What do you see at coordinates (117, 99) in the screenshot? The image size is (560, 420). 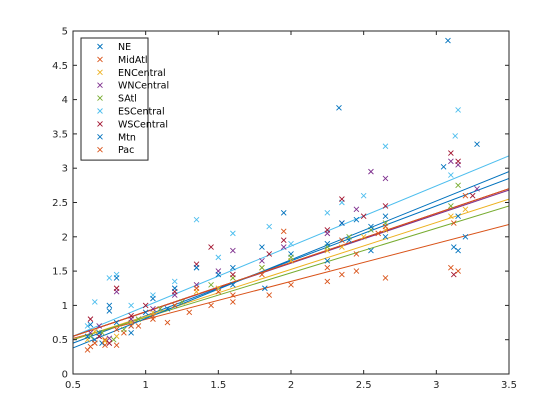 I see `legend-item-satl: SAtl` at bounding box center [117, 99].